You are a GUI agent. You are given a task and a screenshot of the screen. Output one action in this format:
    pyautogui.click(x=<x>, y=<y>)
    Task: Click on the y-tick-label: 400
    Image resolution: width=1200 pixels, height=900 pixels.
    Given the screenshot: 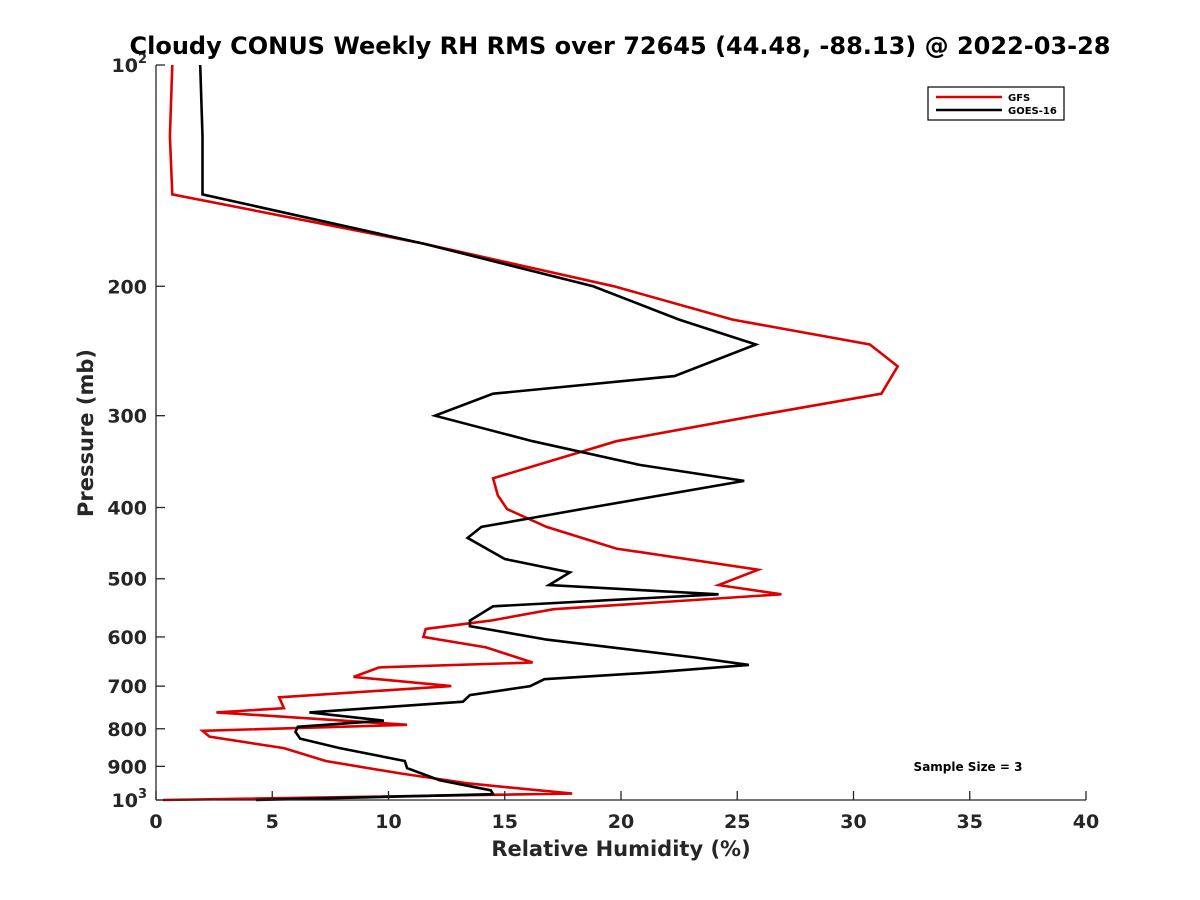 What is the action you would take?
    pyautogui.click(x=127, y=509)
    